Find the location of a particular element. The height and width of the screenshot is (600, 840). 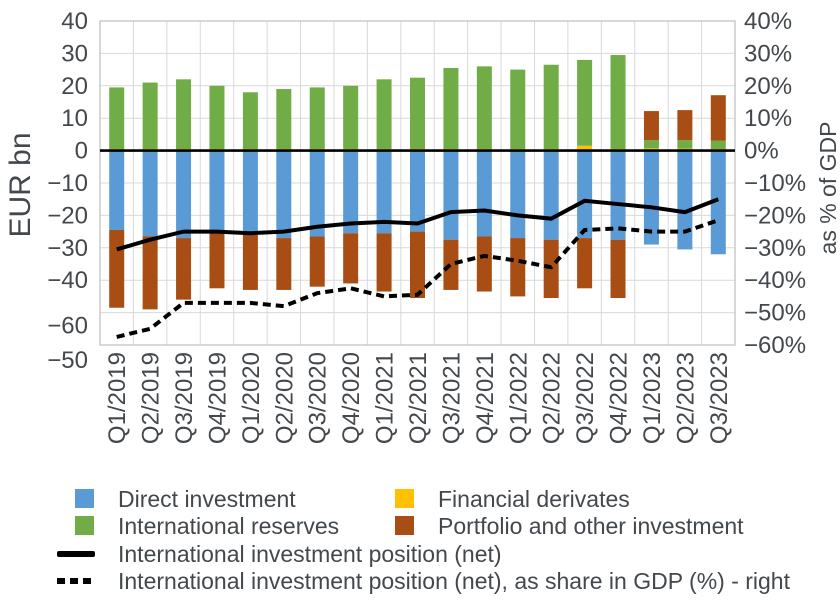

x-tick-label: Q2/2023 is located at coordinates (685, 398).